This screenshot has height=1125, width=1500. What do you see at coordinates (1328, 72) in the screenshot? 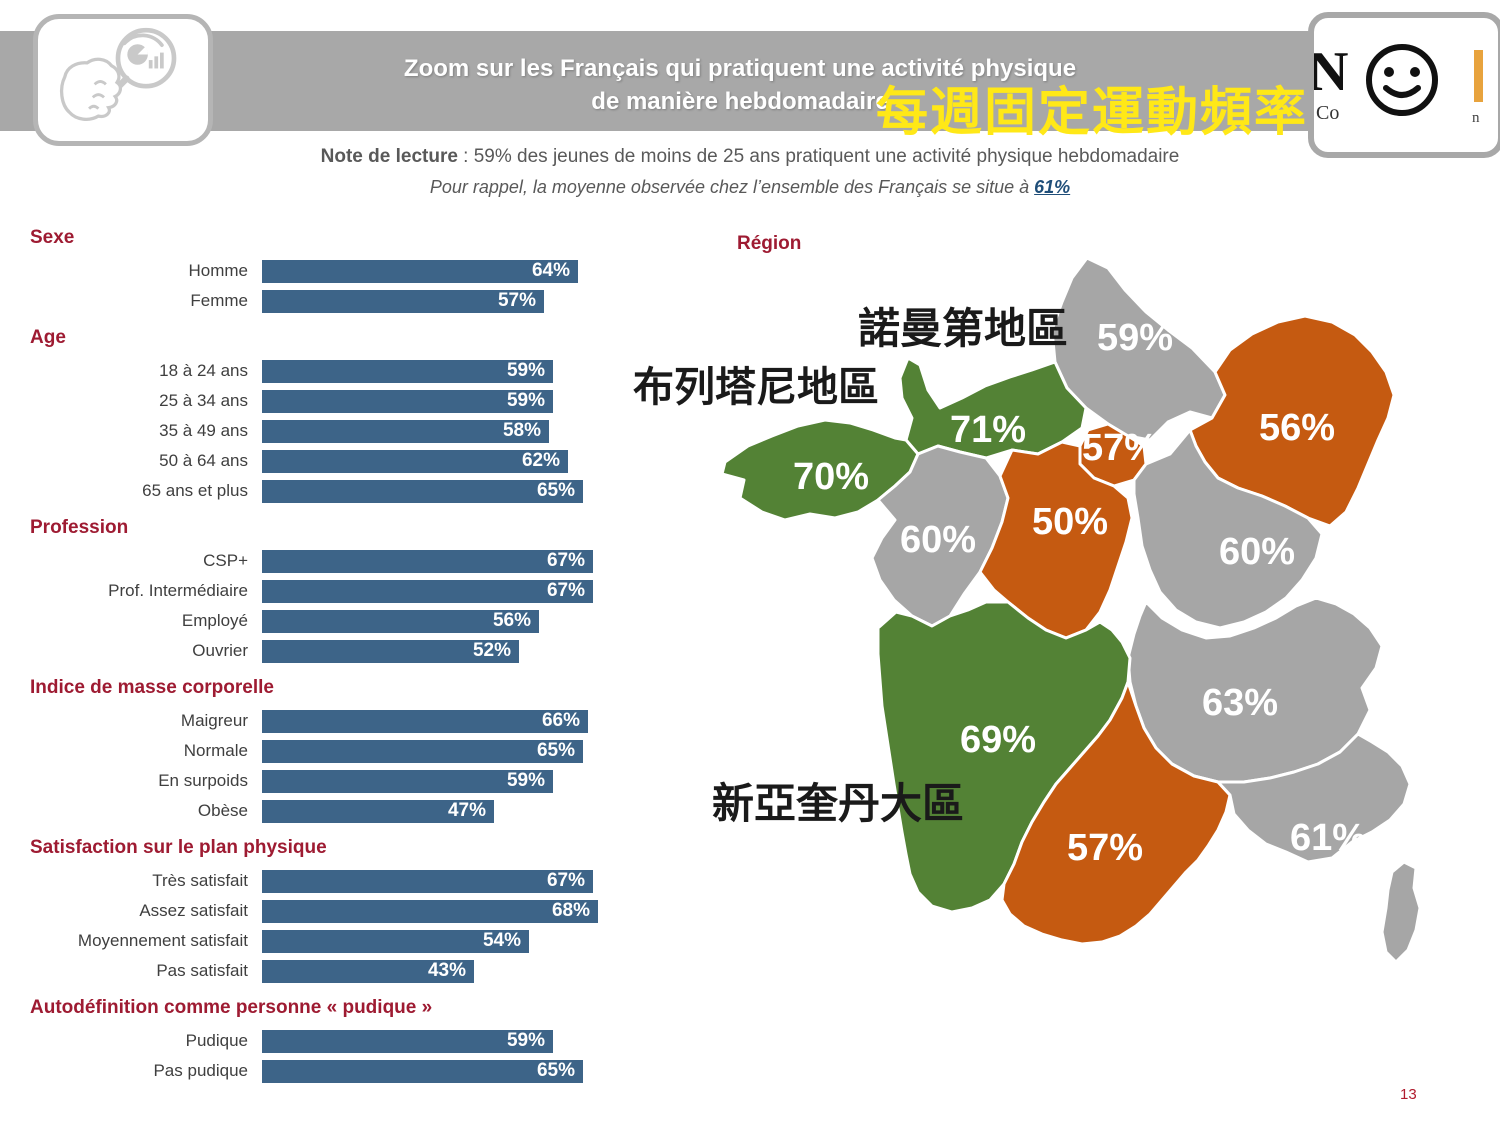
I see `logo-letter: N` at bounding box center [1328, 72].